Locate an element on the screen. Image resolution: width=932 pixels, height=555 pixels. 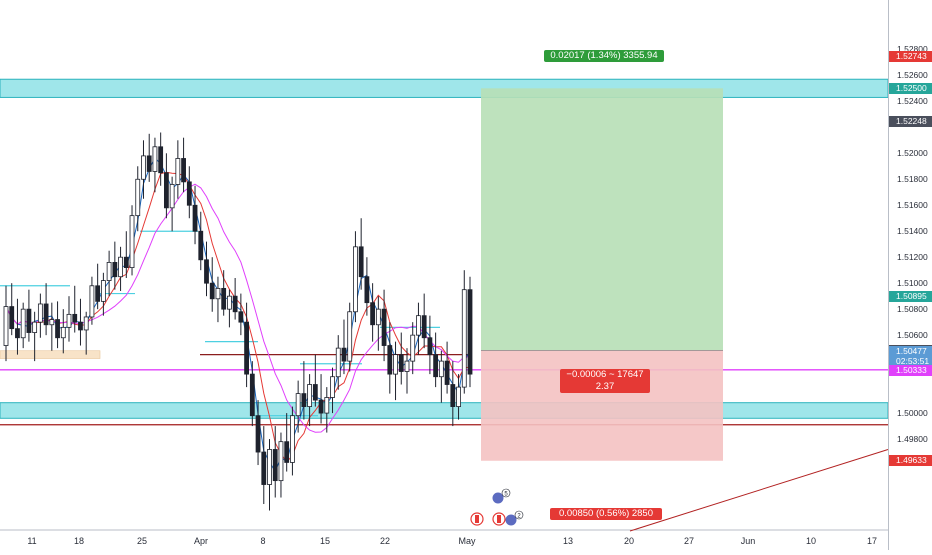
x-tick-label: 17 is located at coordinates (872, 541).